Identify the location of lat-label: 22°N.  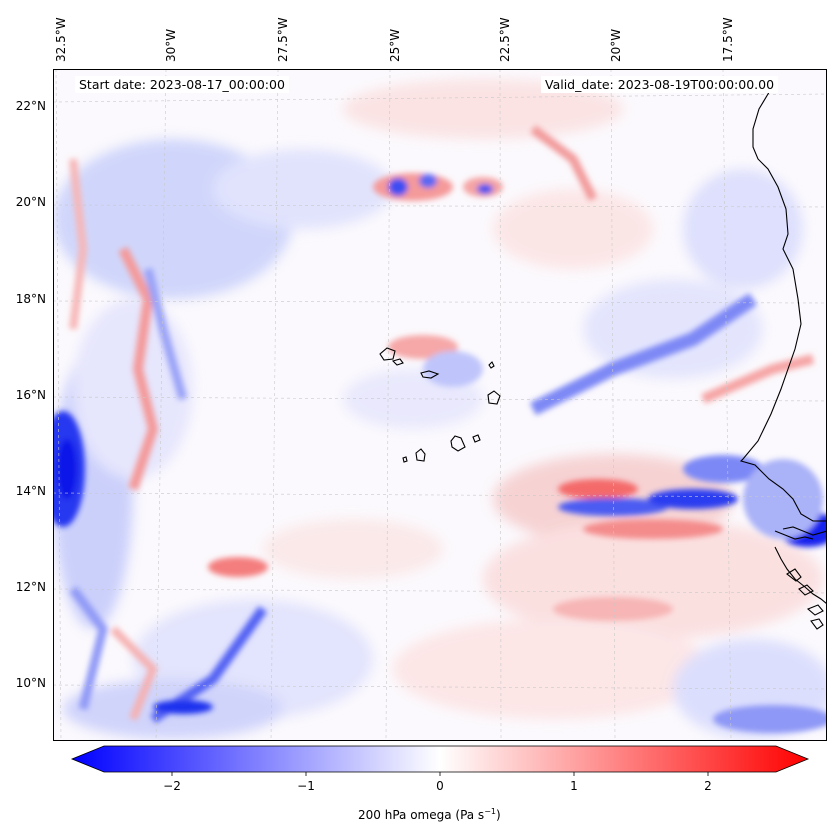
(30, 106).